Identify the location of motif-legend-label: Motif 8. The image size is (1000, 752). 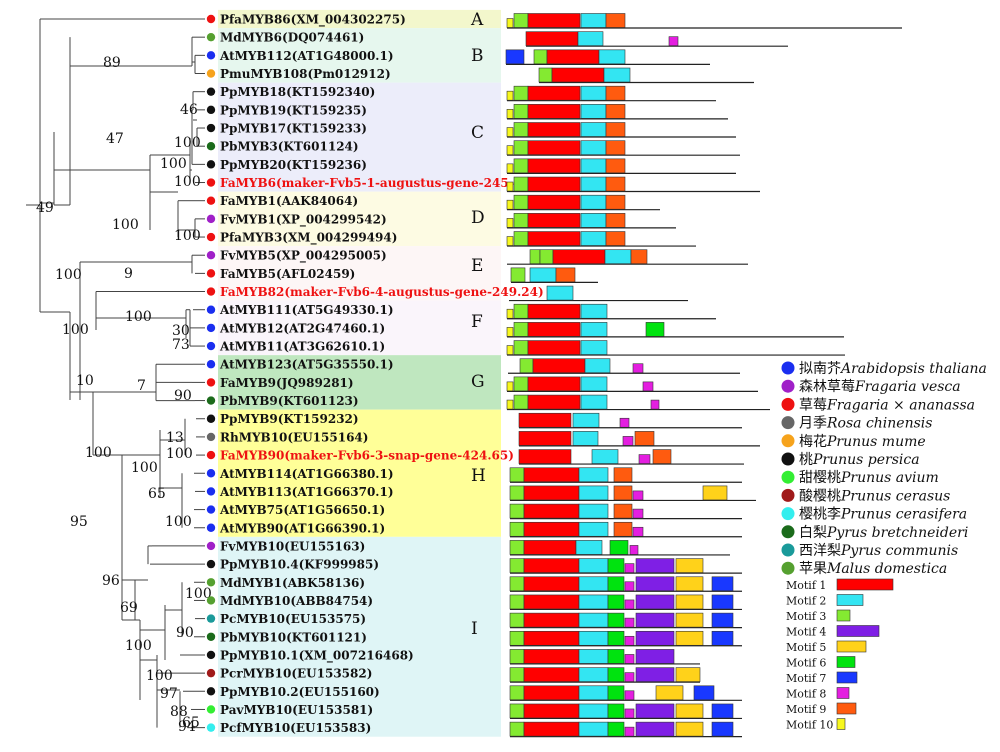
(806, 694).